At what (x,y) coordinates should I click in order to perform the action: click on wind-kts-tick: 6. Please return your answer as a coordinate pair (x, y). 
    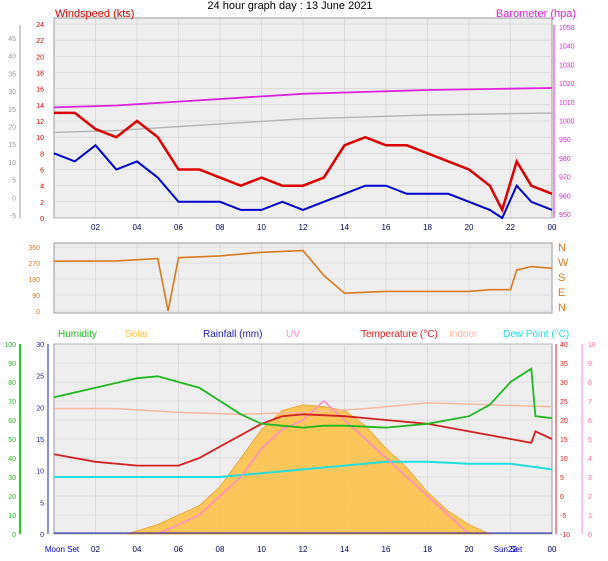
    Looking at the image, I should click on (42, 171).